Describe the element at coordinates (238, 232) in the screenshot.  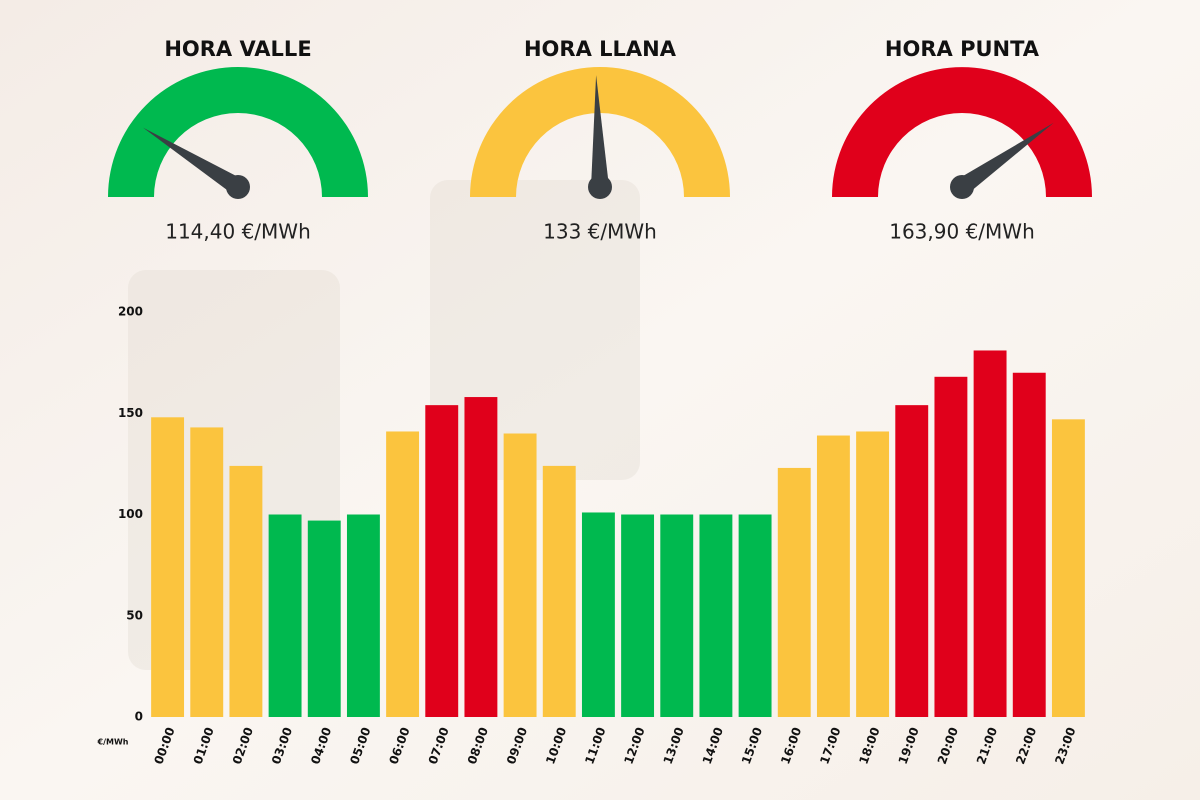
I see `gauge-value: 114,40 €/MWh` at that location.